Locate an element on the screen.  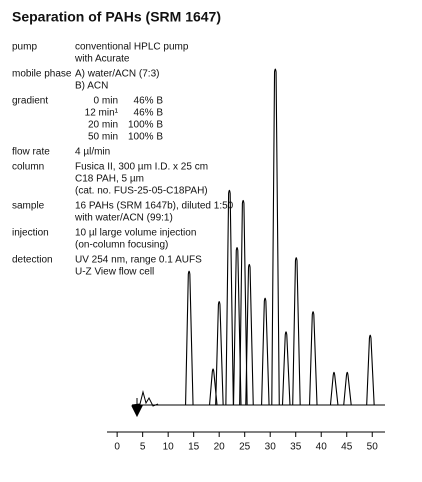
gradient-time: 50 min is located at coordinates (103, 137).